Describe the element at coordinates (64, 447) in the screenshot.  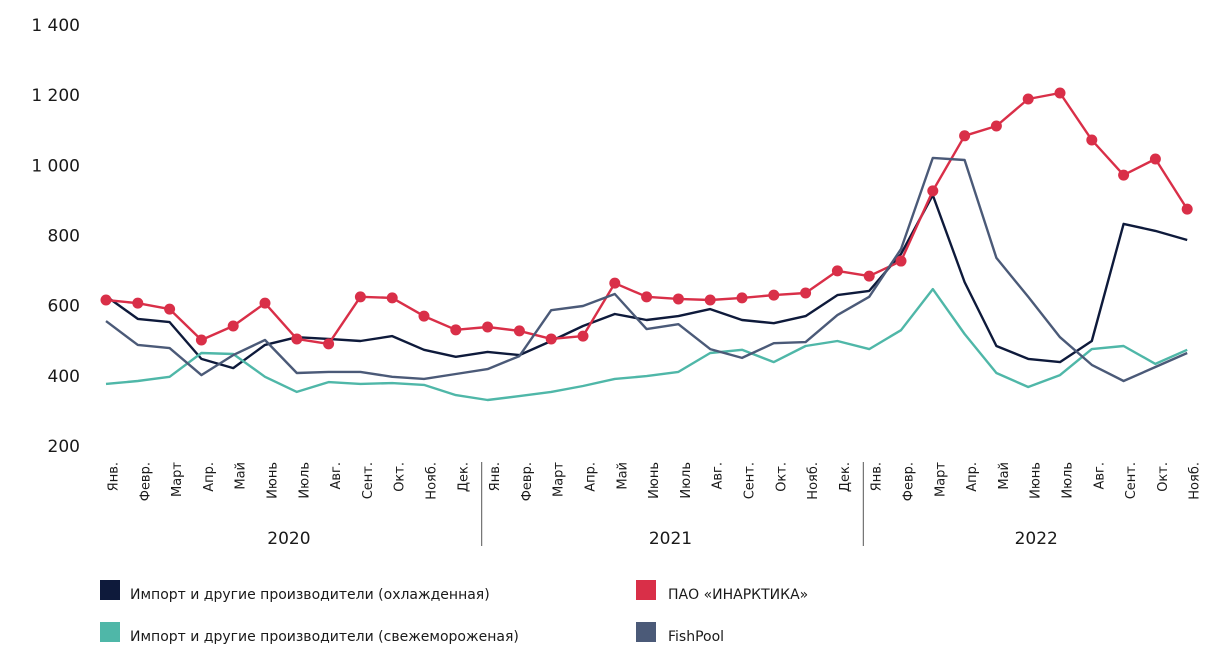
I see `y-tick-label: 200` at that location.